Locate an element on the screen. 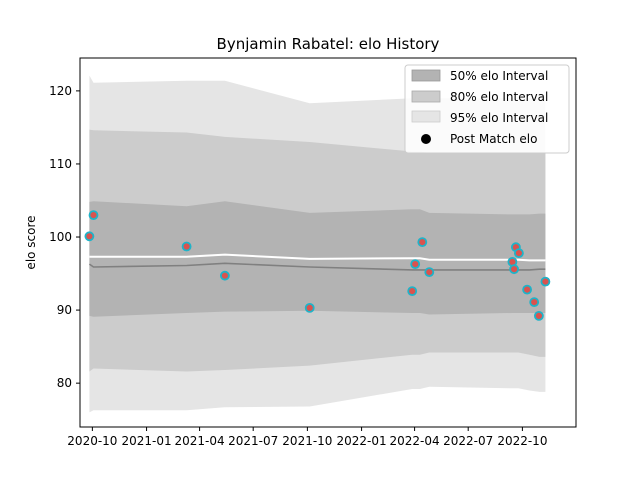  mean-line is located at coordinates (317, 266).